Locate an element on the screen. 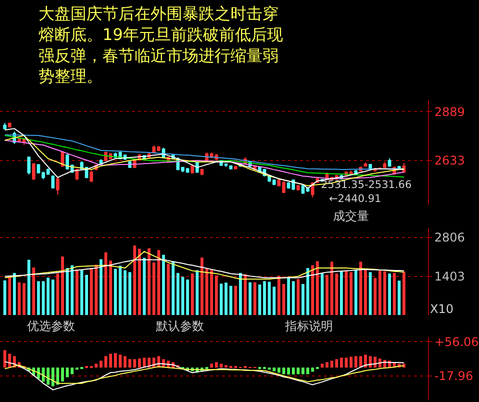 This screenshot has width=479, height=402. text: 优选参数 is located at coordinates (51, 326).